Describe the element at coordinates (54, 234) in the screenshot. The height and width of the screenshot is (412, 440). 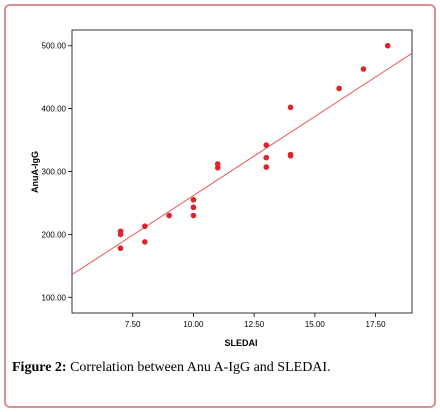
I see `y-tick-label: 200.00` at that location.